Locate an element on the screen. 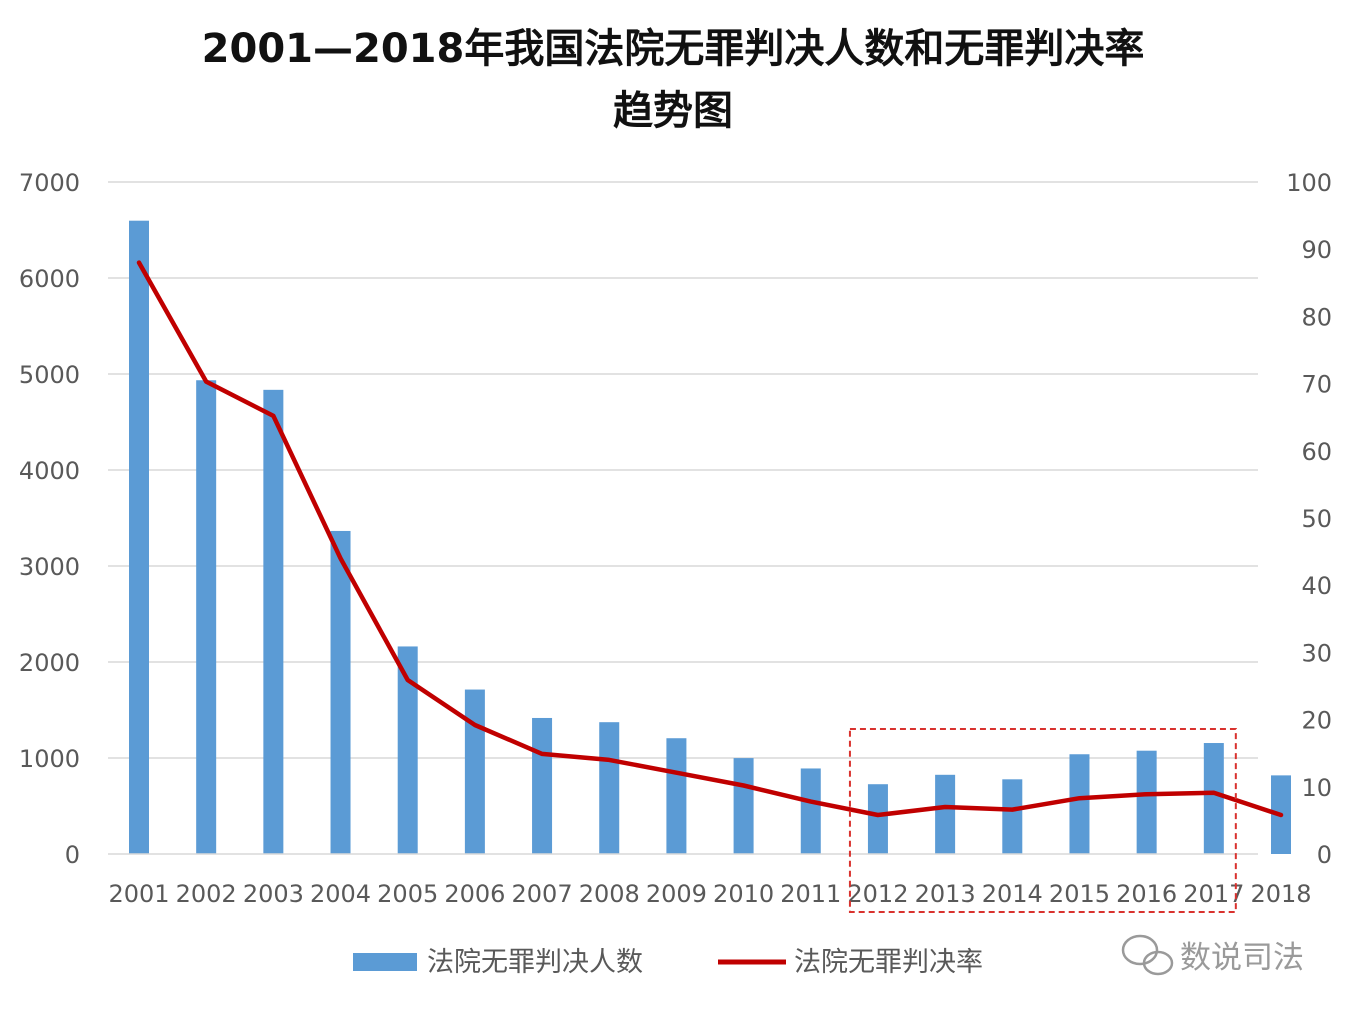  highlight-box is located at coordinates (1042, 820).